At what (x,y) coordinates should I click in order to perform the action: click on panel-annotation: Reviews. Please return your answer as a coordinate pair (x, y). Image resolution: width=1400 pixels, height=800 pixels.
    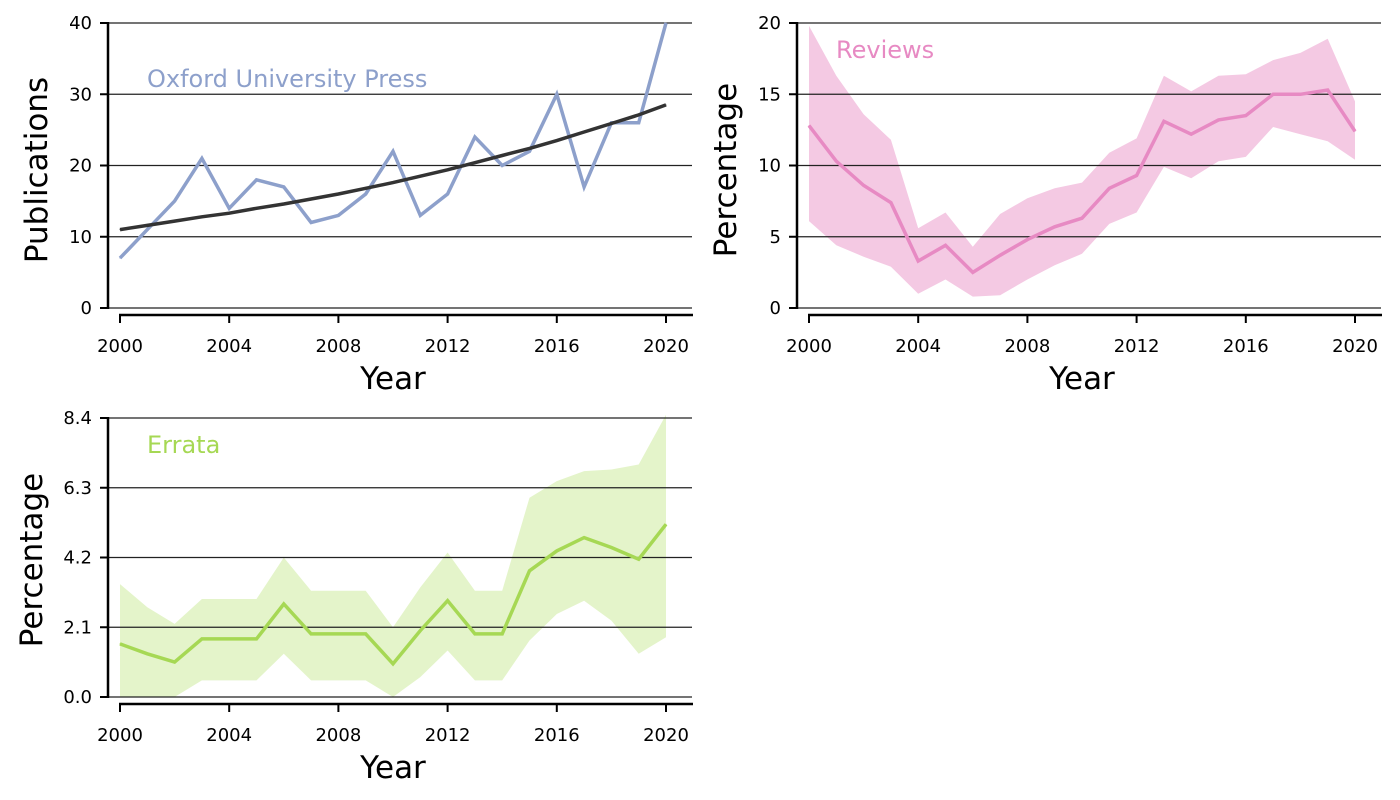
    Looking at the image, I should click on (885, 50).